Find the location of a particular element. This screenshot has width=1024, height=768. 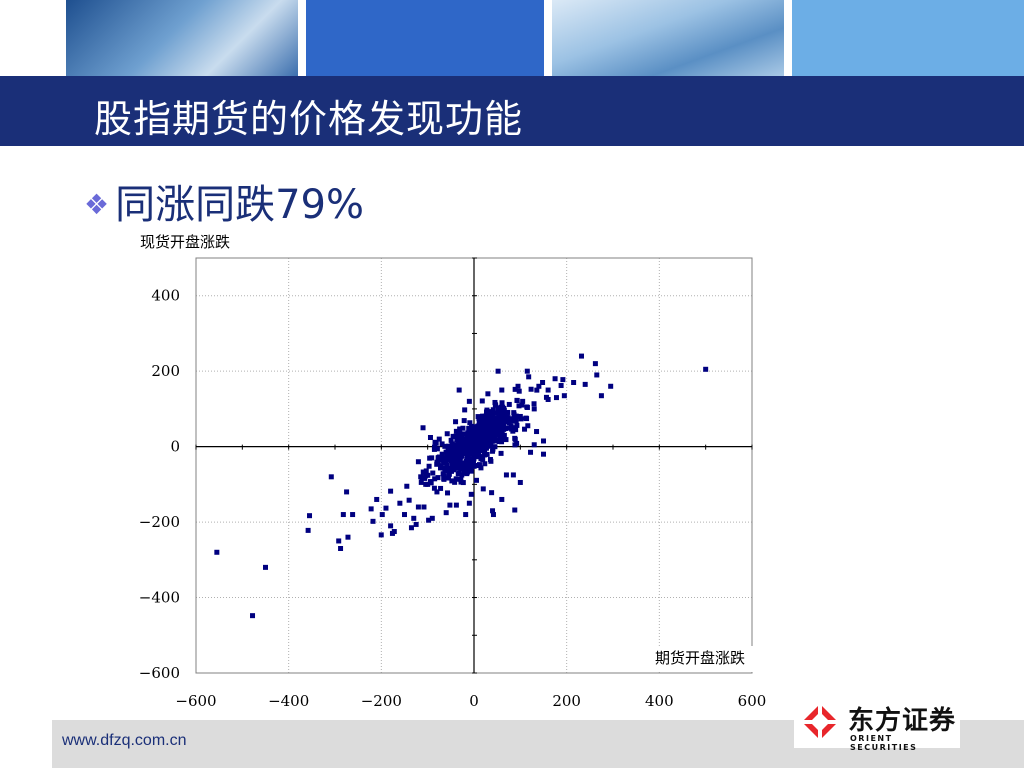

banner-image-hand is located at coordinates (182, 38).